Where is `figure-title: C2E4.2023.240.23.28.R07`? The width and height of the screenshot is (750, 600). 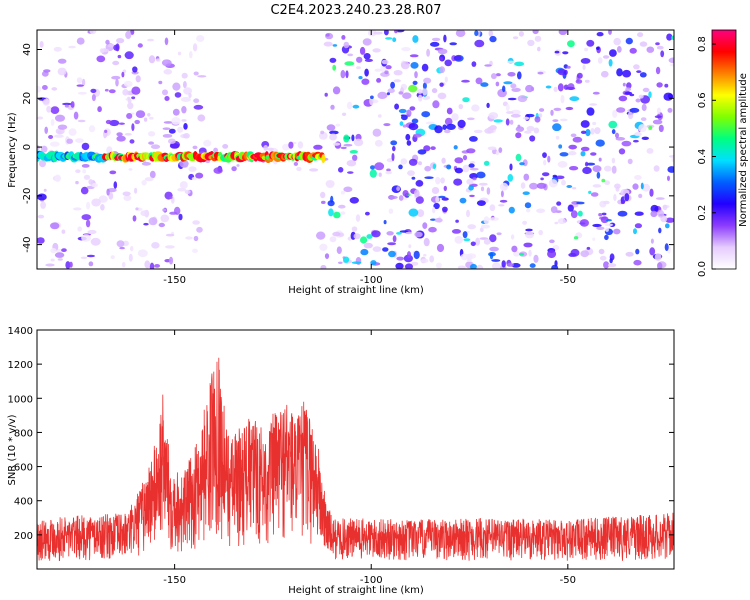
figure-title: C2E4.2023.240.23.28.R07 is located at coordinates (355, 10).